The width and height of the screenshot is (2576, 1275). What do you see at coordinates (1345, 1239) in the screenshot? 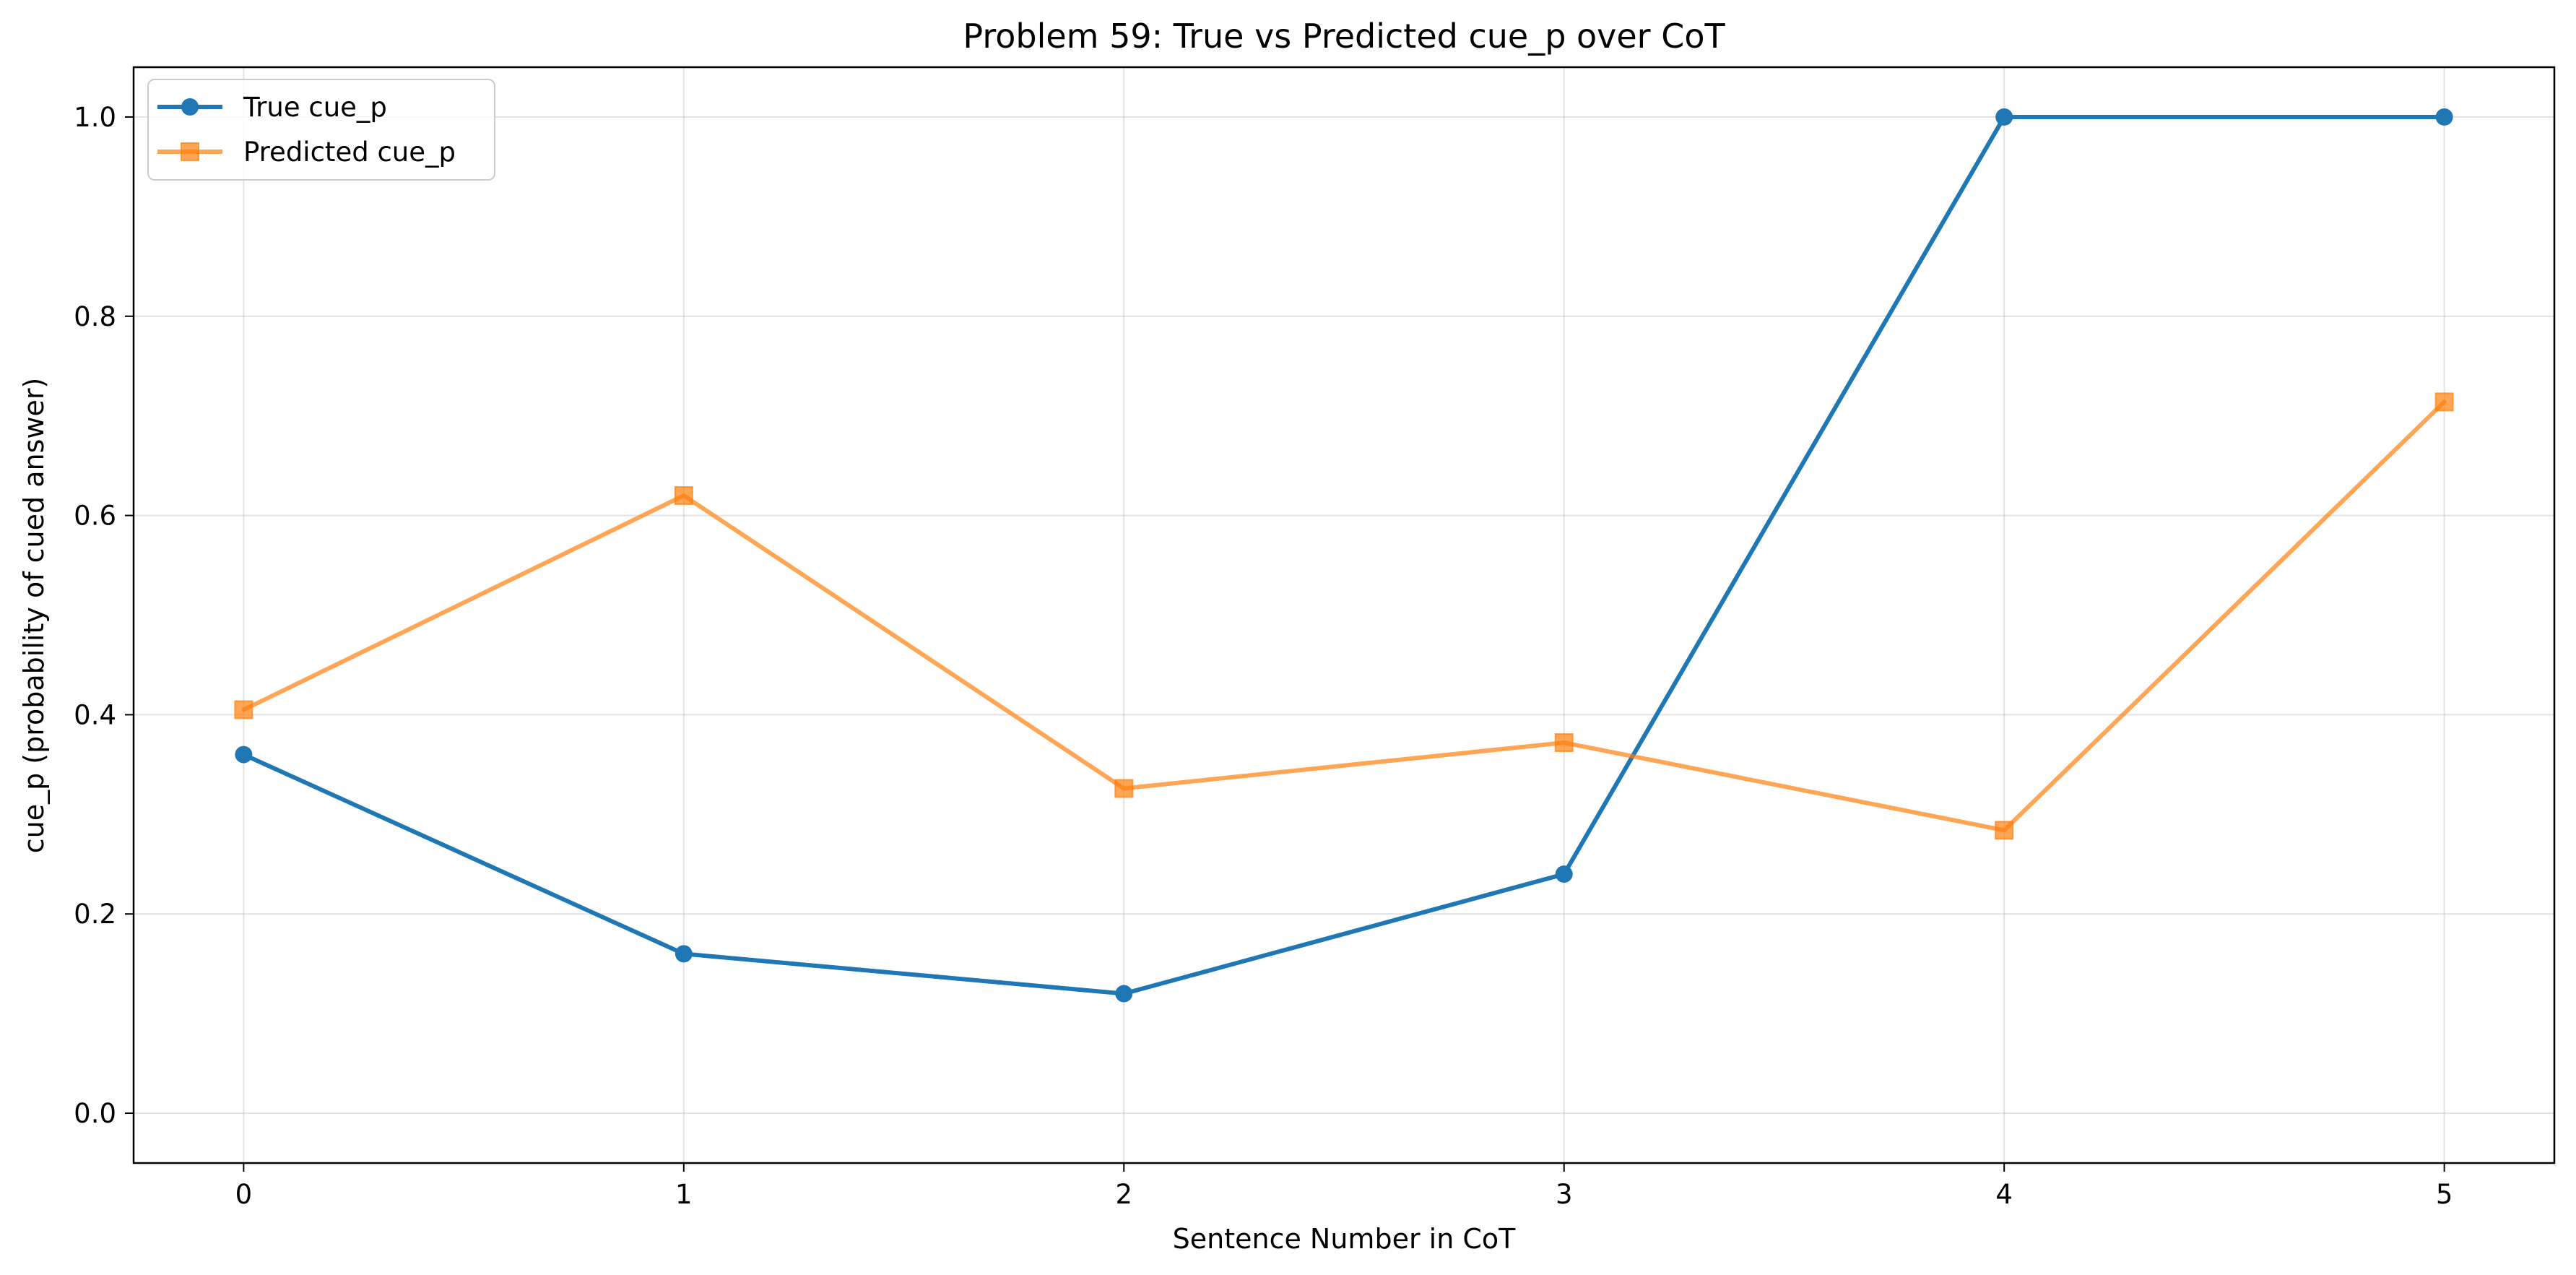
I see `x-axis-label: Sentence Number in CoT` at bounding box center [1345, 1239].